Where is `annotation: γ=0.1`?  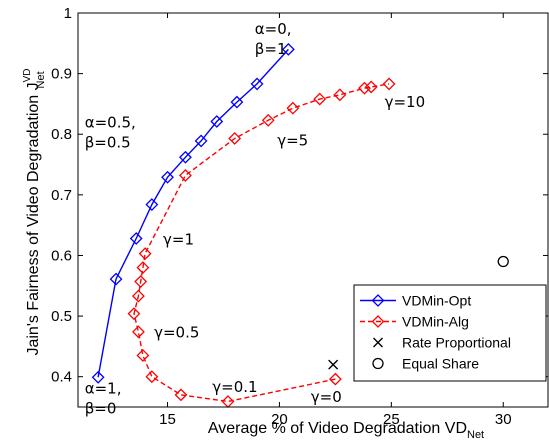
annotation: γ=0.1 is located at coordinates (234, 387).